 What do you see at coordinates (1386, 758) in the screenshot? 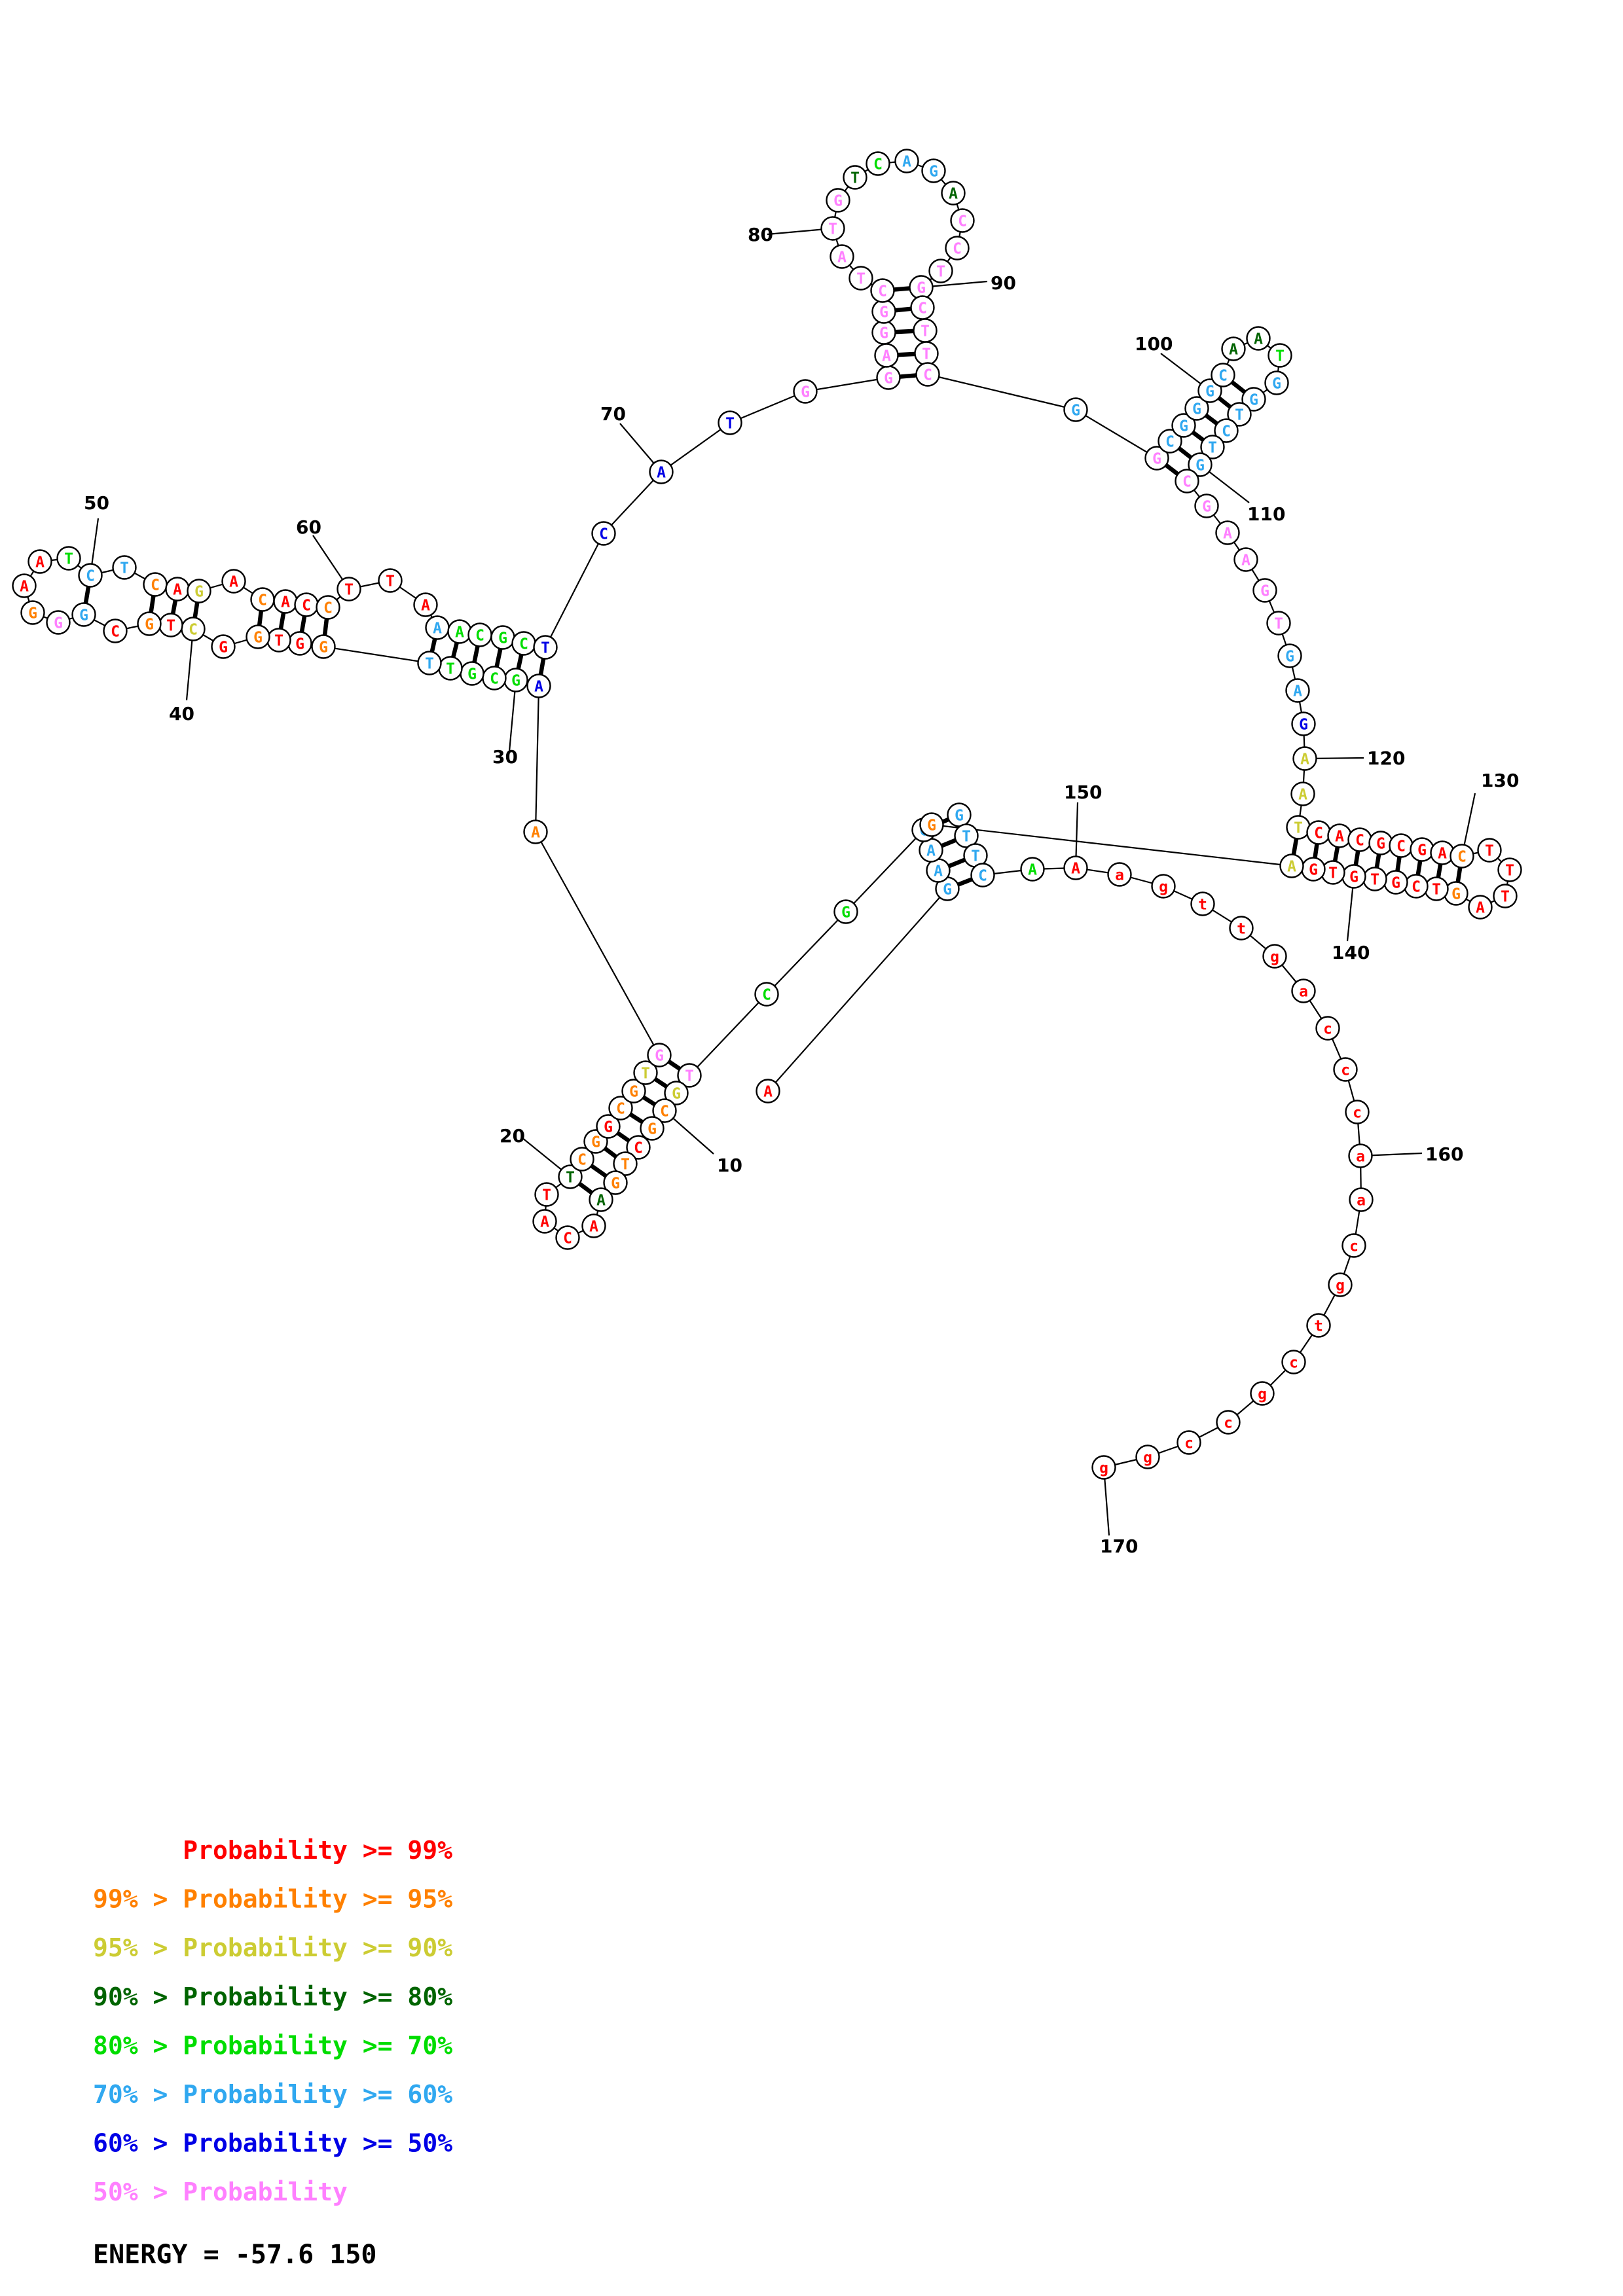
I see `position-label: 120` at bounding box center [1386, 758].